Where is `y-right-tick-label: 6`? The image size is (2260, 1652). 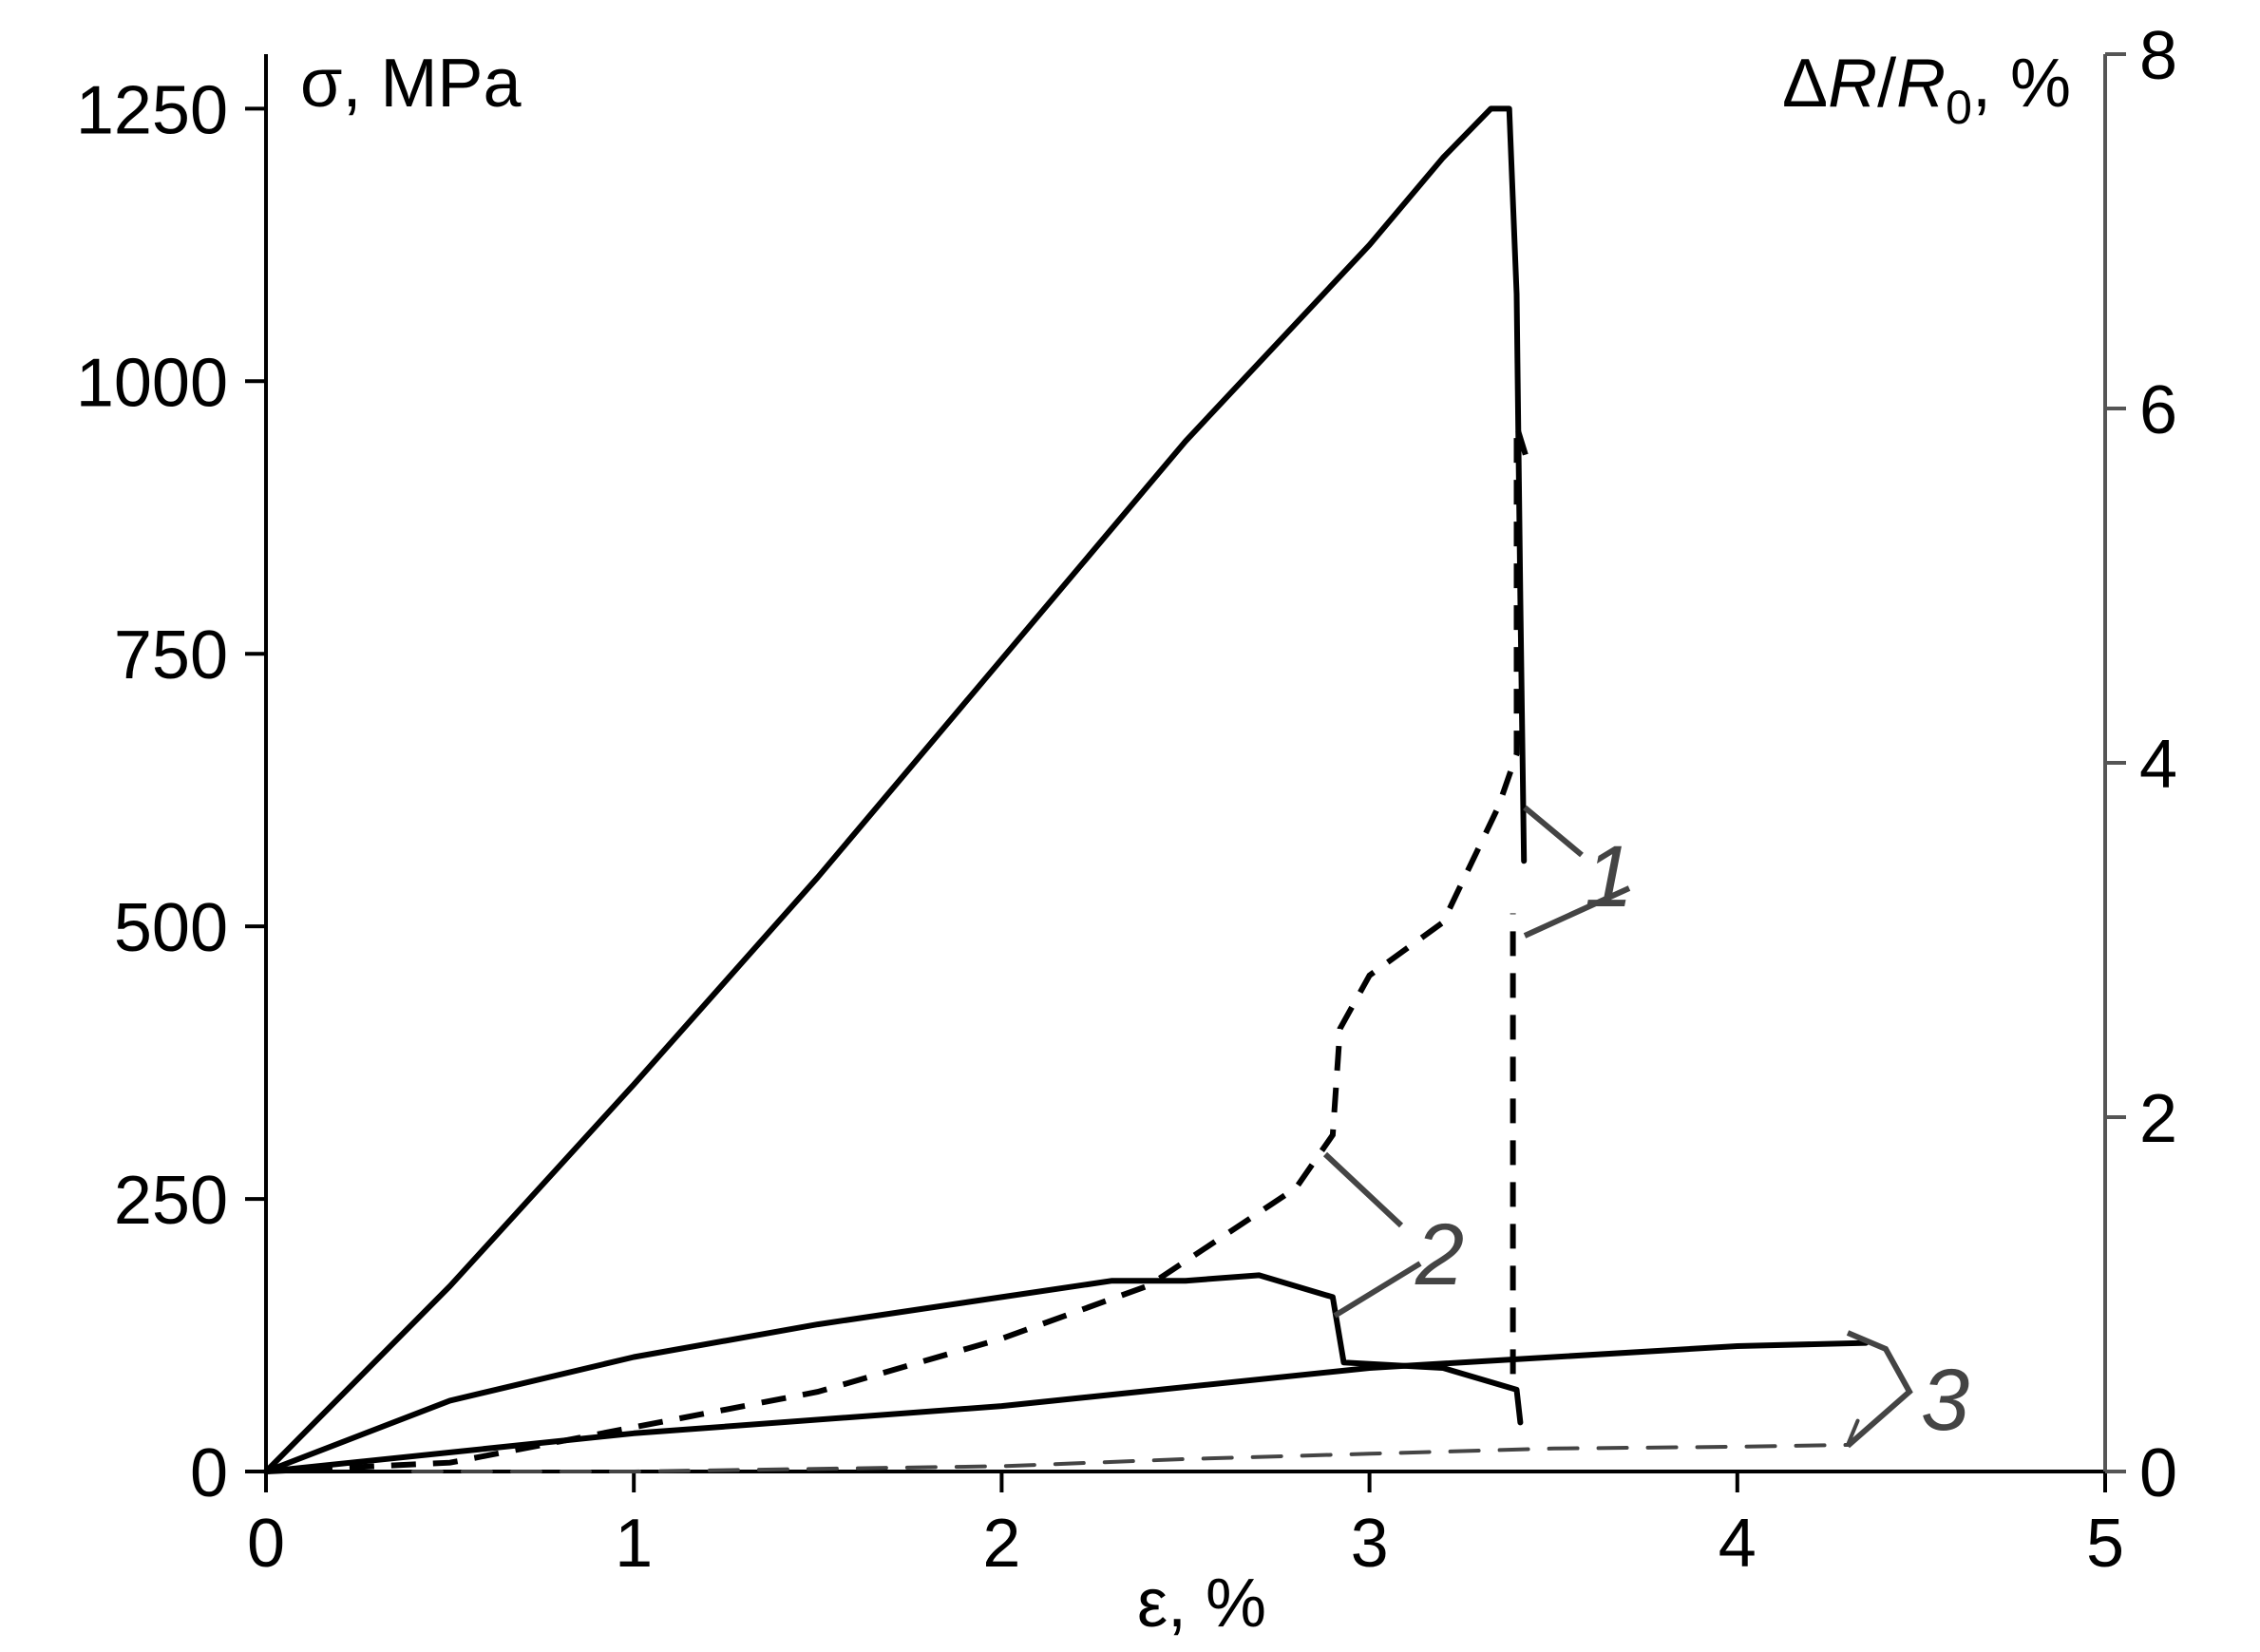
y-right-tick-label: 6 is located at coordinates (2158, 410).